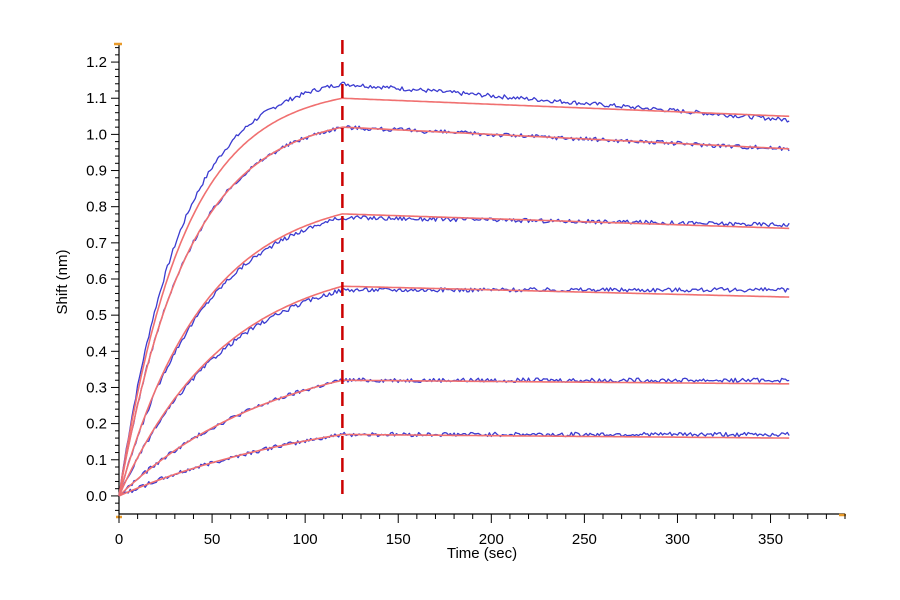  What do you see at coordinates (305, 539) in the screenshot?
I see `x-tick-label: 100` at bounding box center [305, 539].